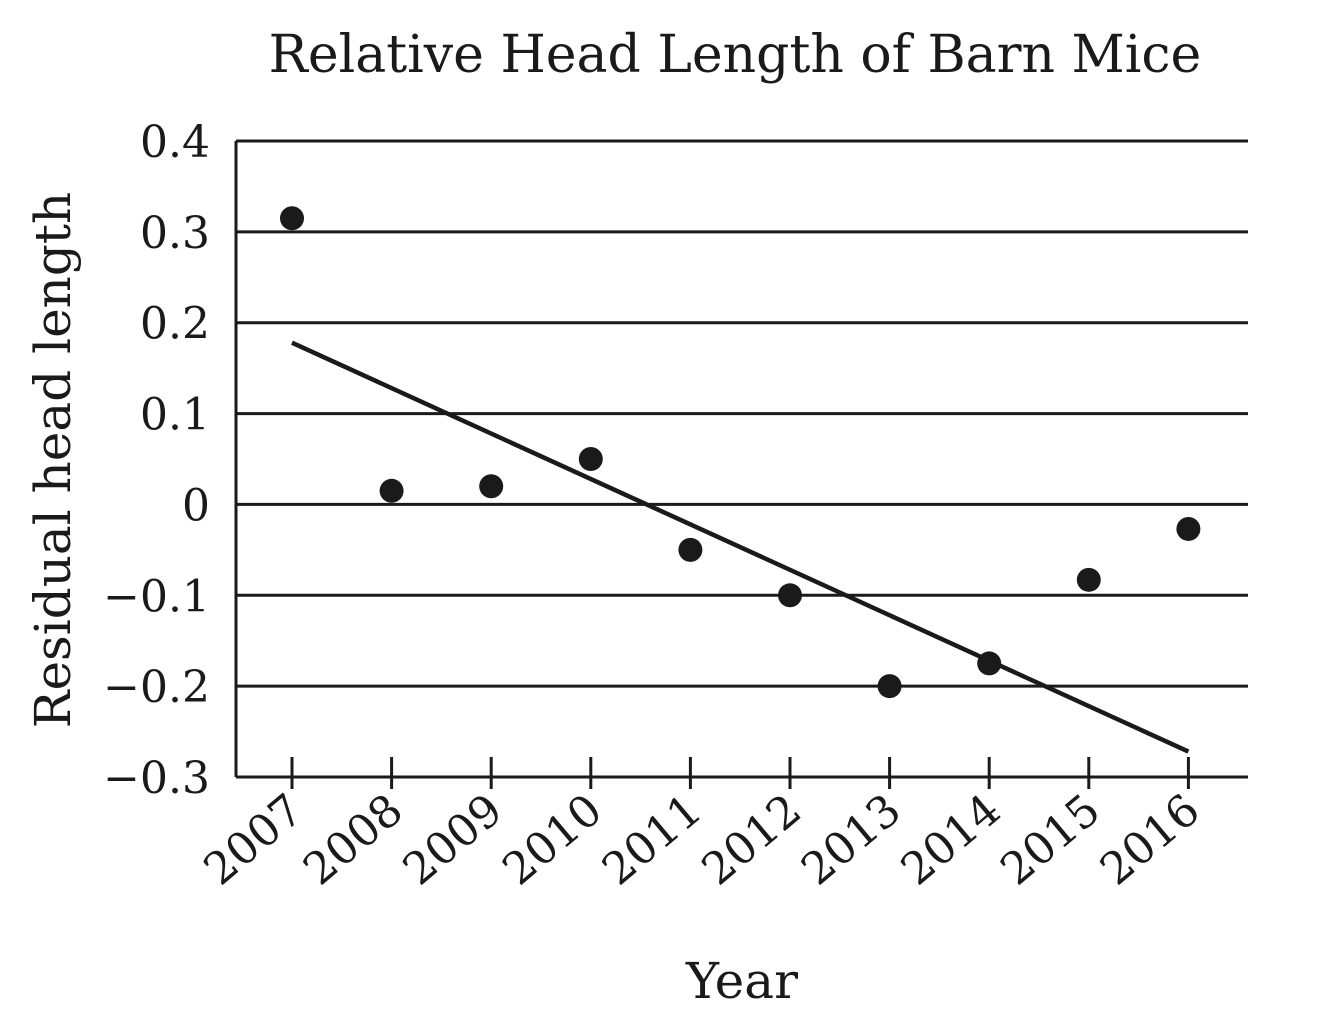 This screenshot has height=1030, width=1322. Describe the element at coordinates (175, 233) in the screenshot. I see `y-tick-label: 0.3` at that location.